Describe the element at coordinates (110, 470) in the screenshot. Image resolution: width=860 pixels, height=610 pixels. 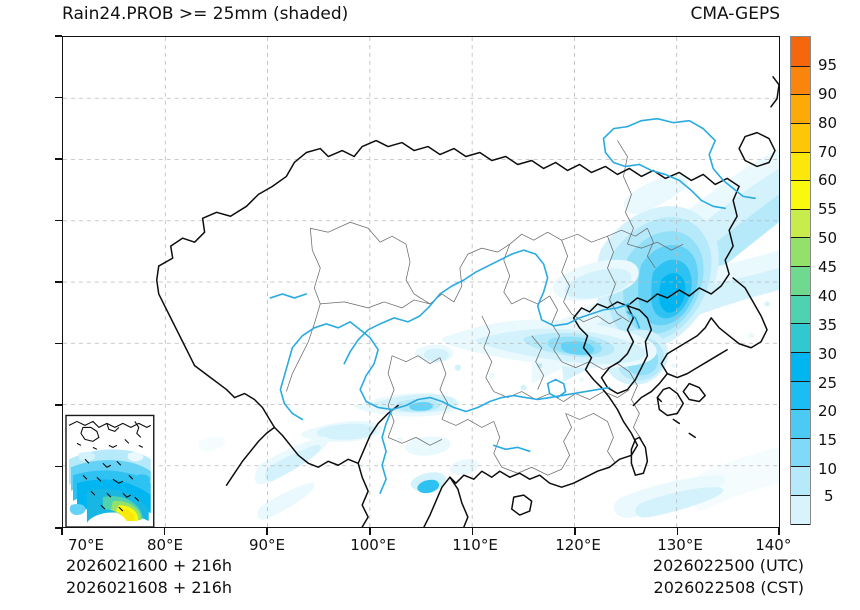
I see `inset-map` at that location.